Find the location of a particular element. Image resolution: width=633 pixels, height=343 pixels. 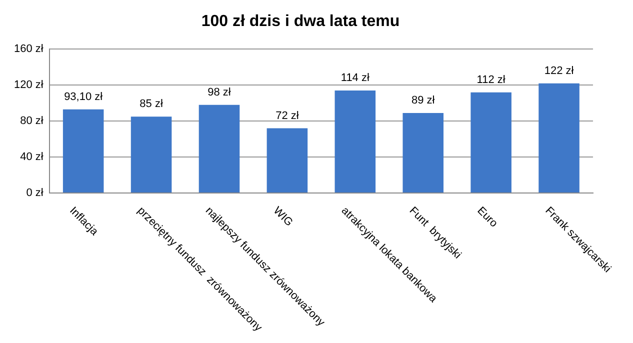

data-label: 98 zł is located at coordinates (220, 92).